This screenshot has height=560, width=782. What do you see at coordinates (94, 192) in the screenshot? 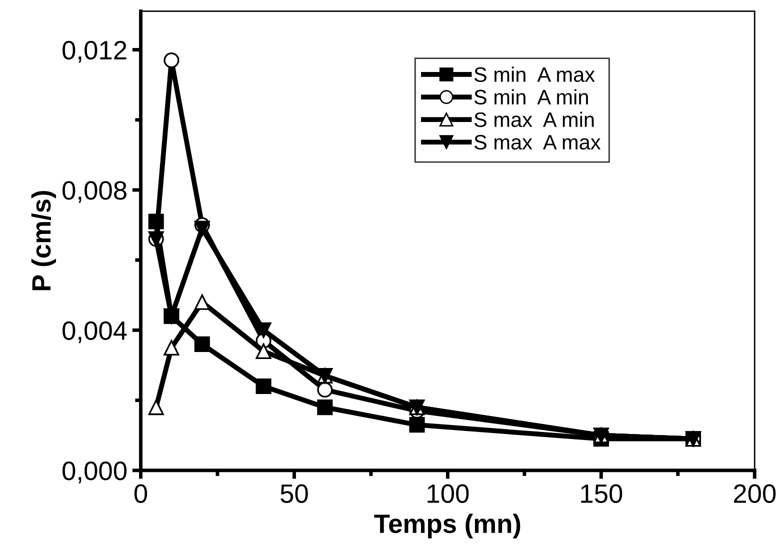
I see `y-tick-label: 0,008` at bounding box center [94, 192].